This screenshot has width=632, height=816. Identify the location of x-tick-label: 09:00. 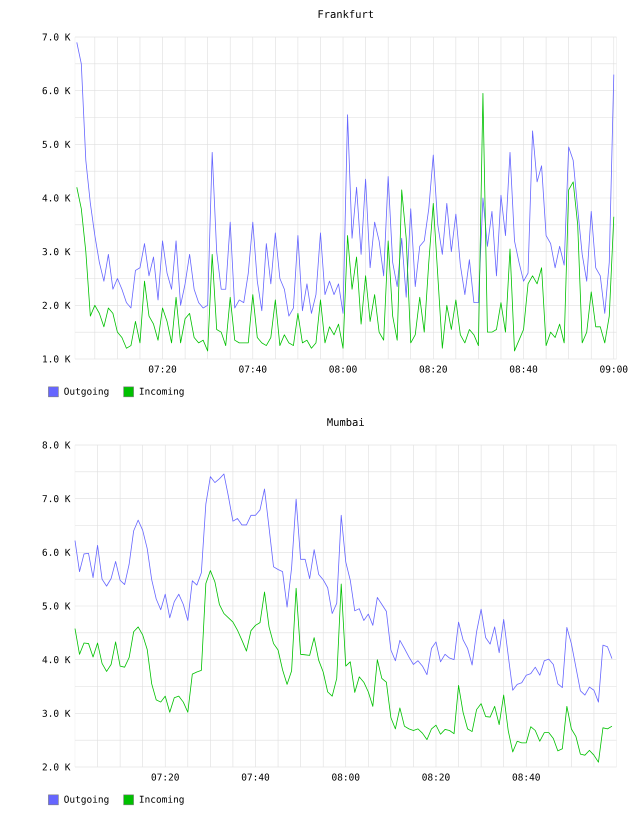
(614, 369).